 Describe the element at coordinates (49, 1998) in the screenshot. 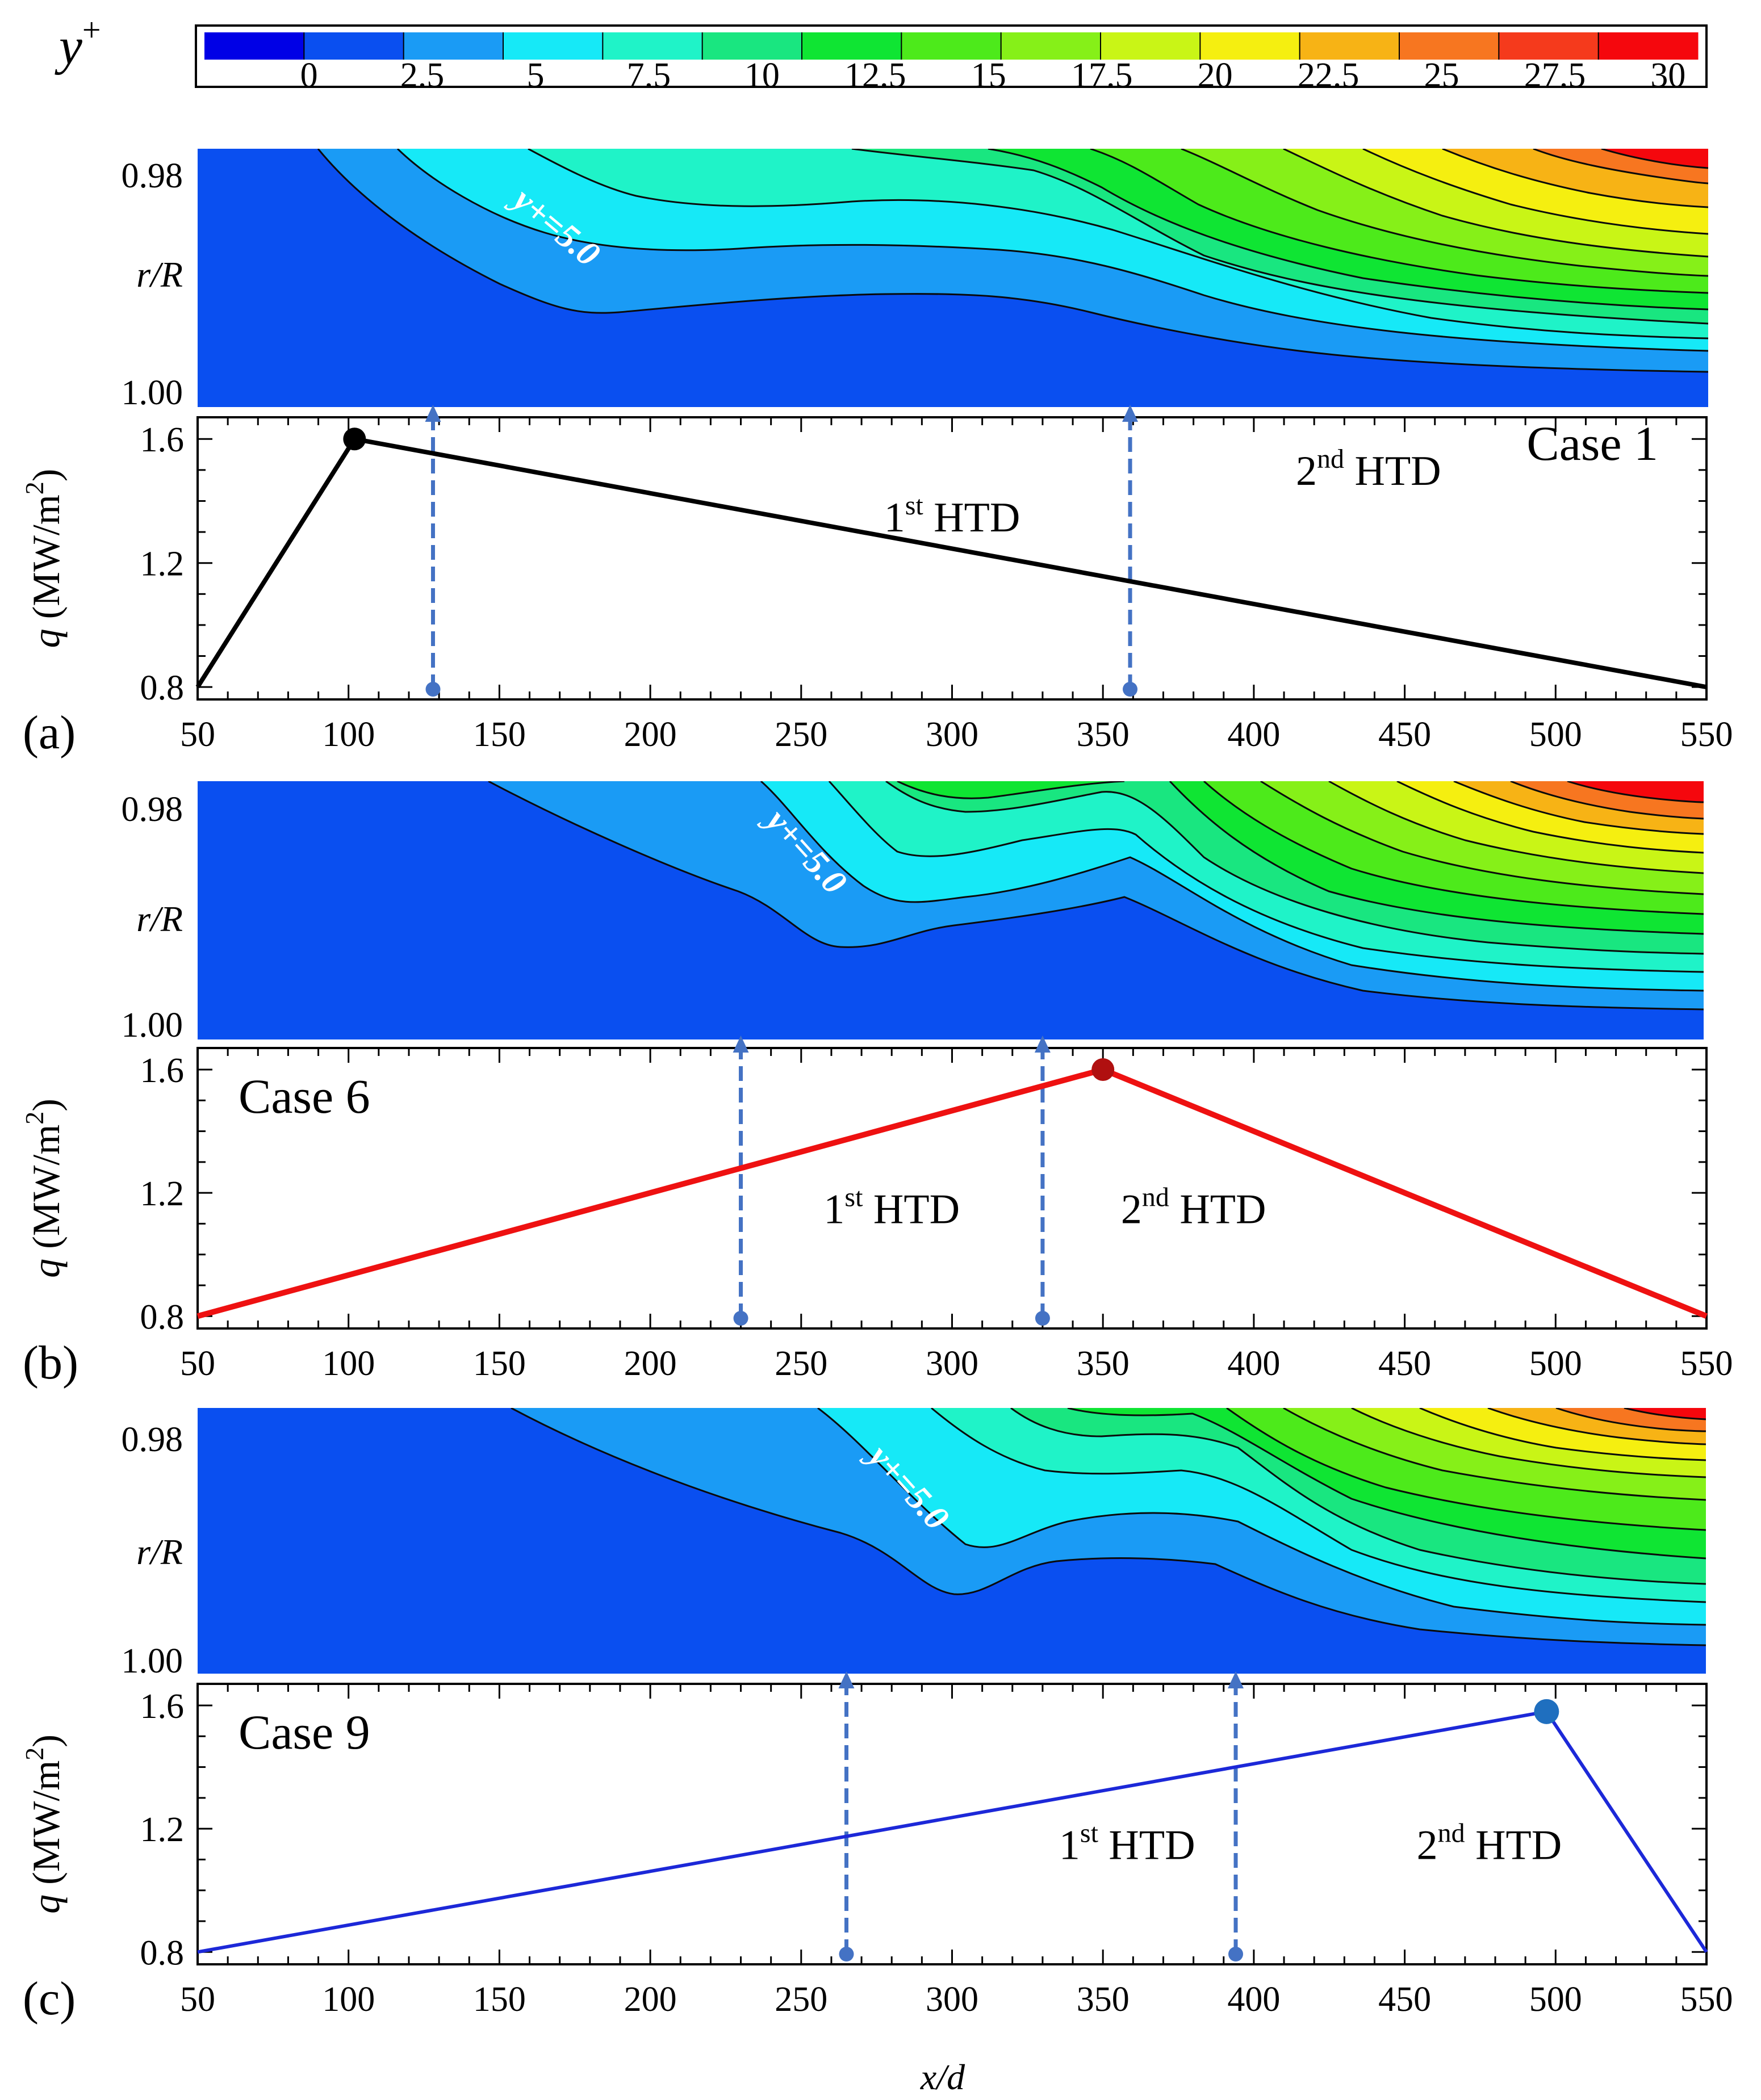

I see `panel-letter-c: (c)` at that location.